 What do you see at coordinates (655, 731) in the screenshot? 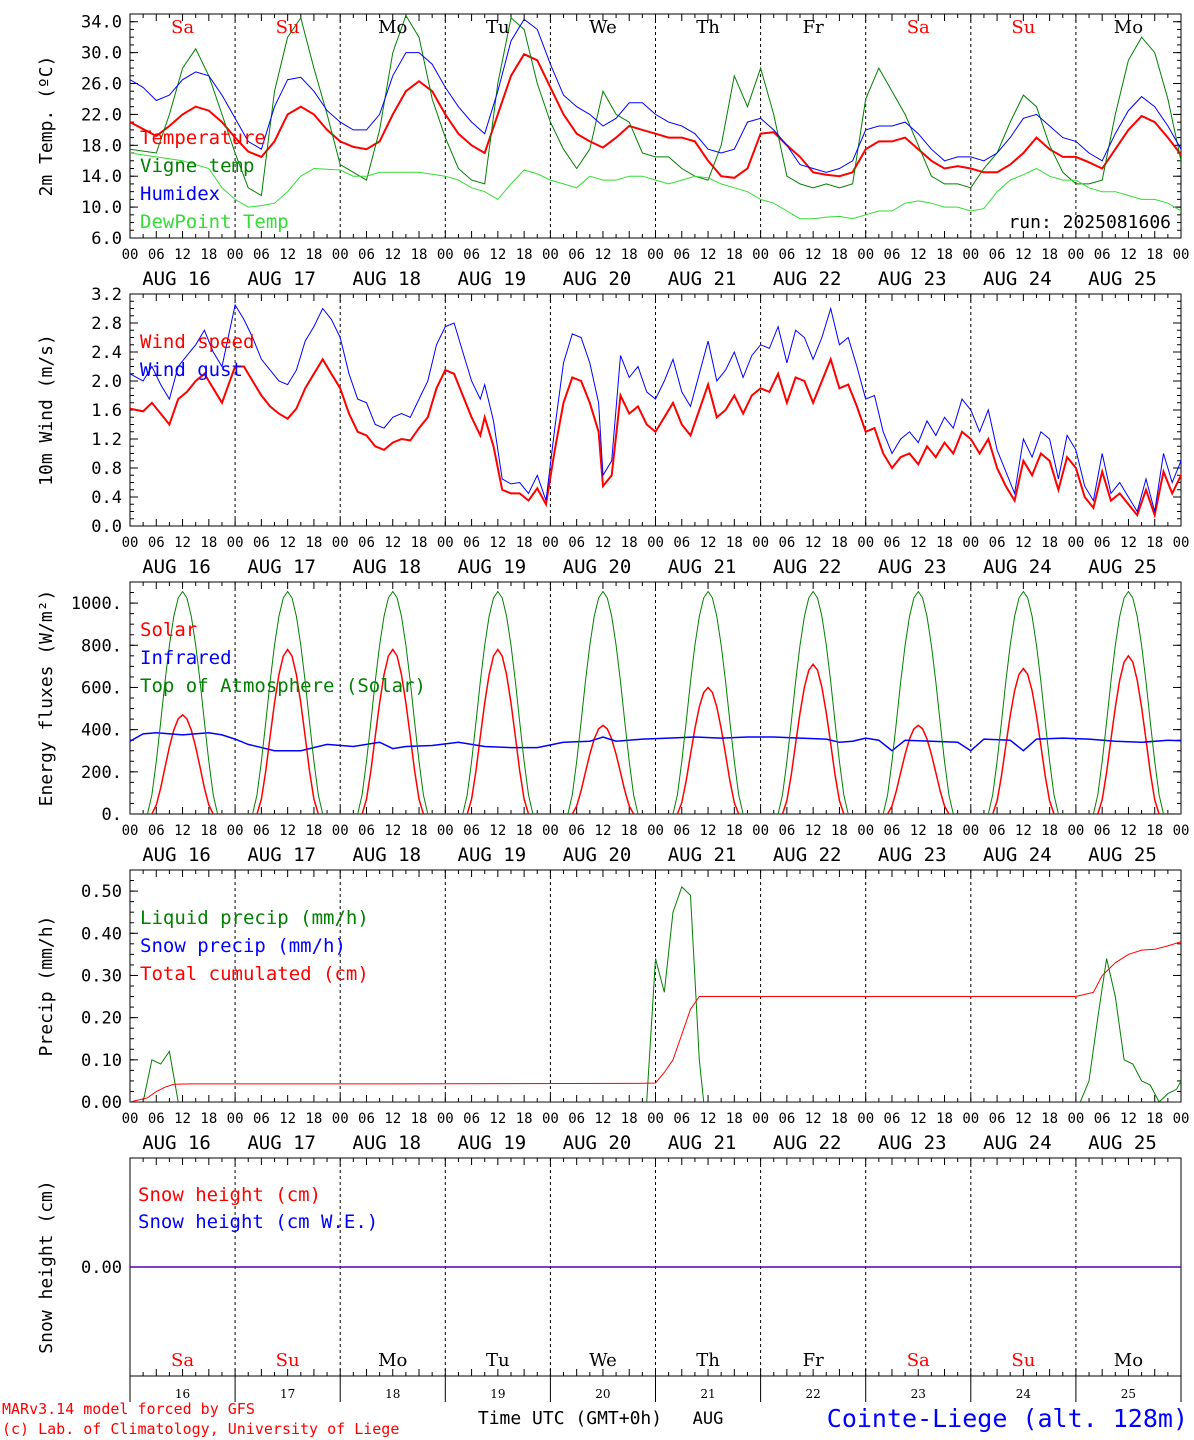
I see `series-line-solar` at bounding box center [655, 731].